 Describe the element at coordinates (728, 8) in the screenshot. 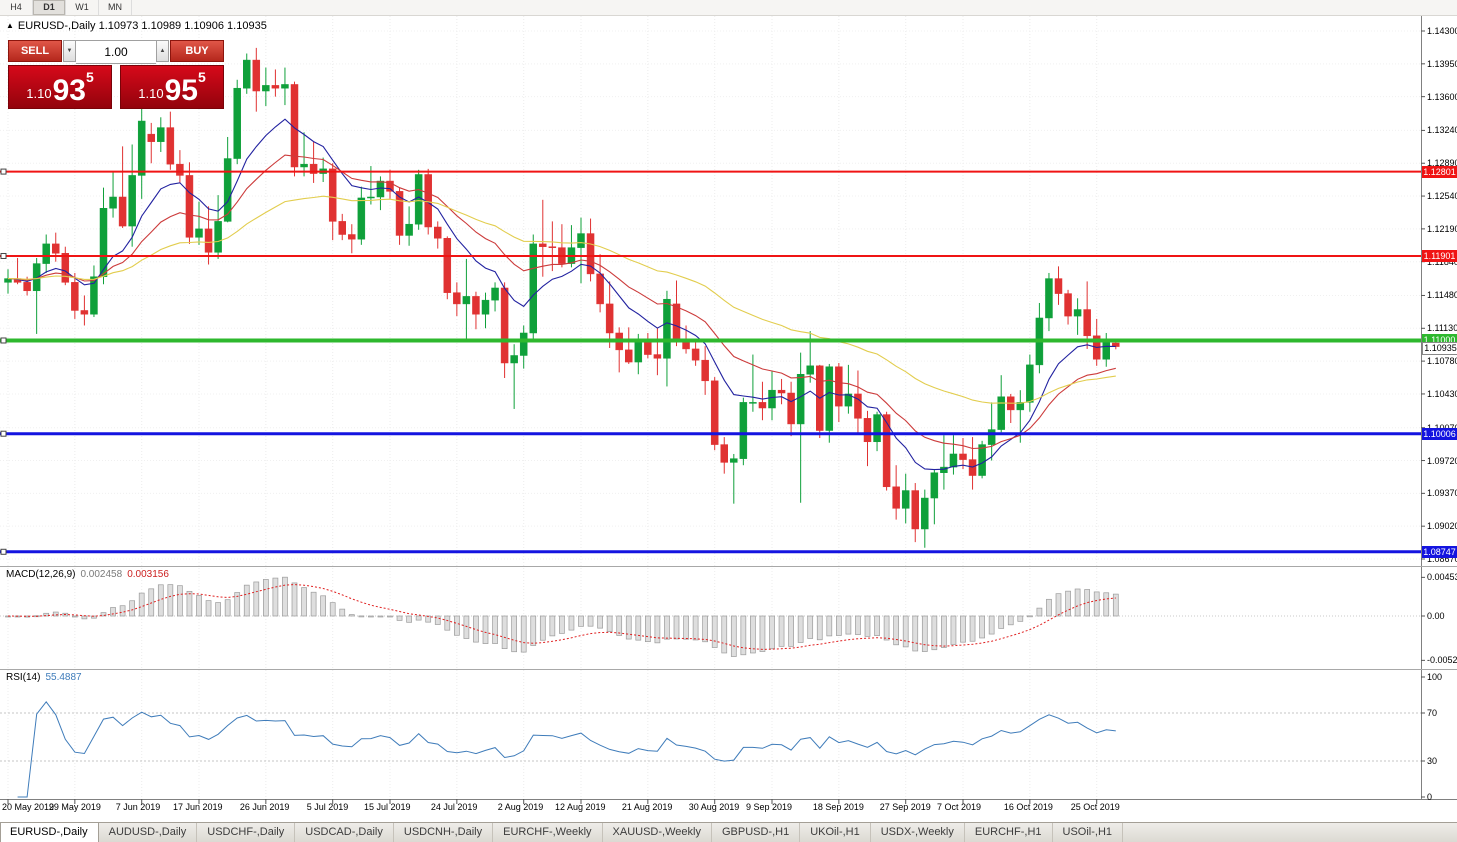

I see `timeframe-toolbar: H4 D1 W1 MN` at that location.